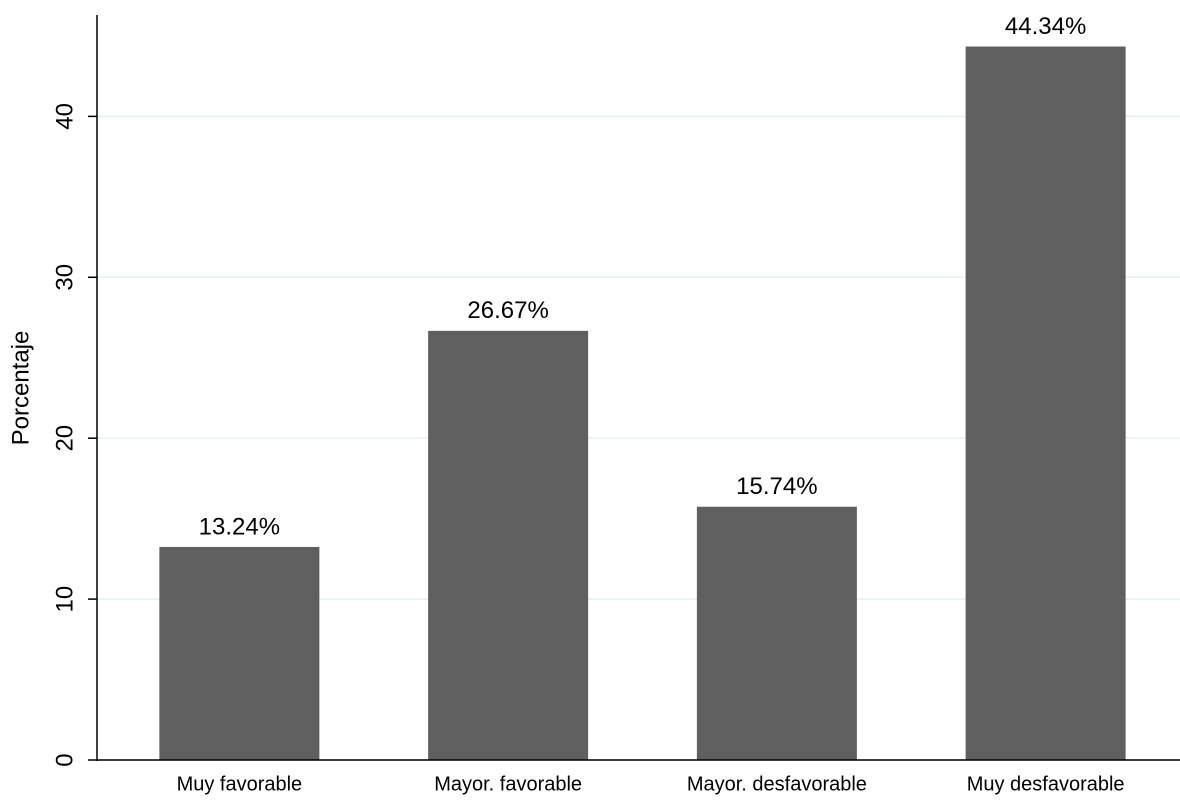  What do you see at coordinates (64, 438) in the screenshot?
I see `y-tick-label: 20` at bounding box center [64, 438].